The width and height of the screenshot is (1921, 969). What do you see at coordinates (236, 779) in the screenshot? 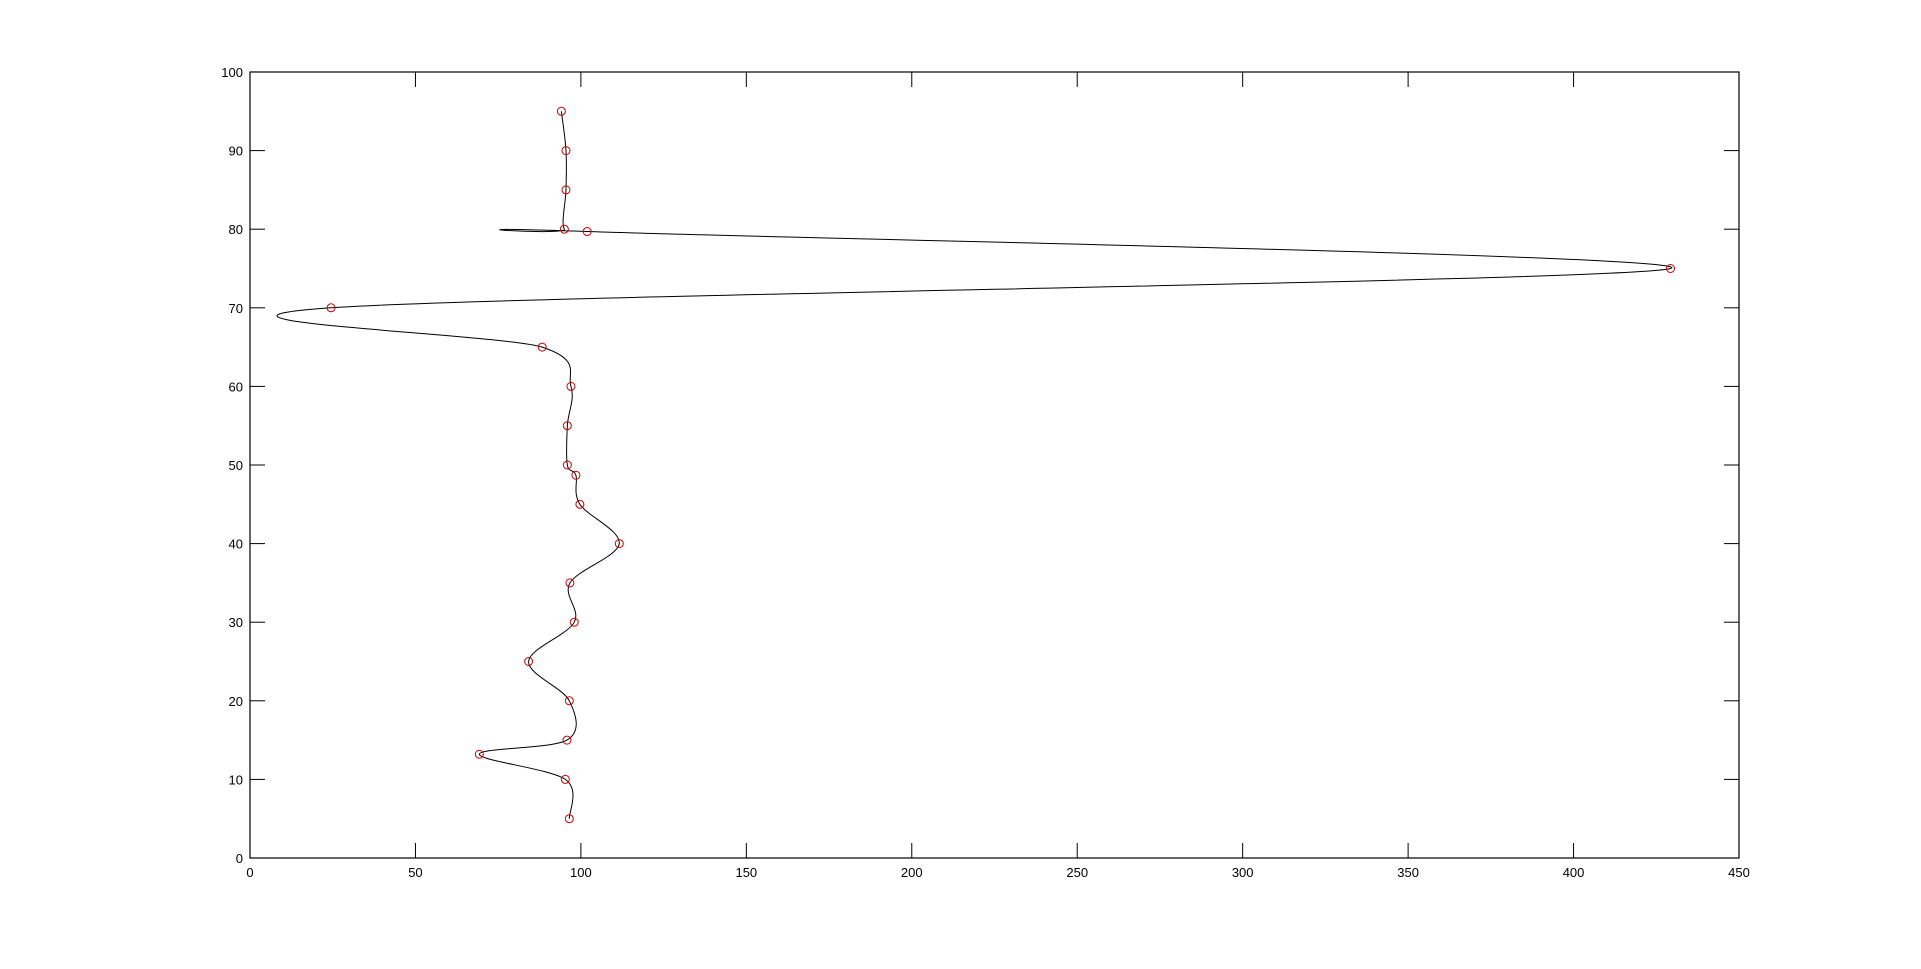
I see `y-tick-label: 10` at bounding box center [236, 779].